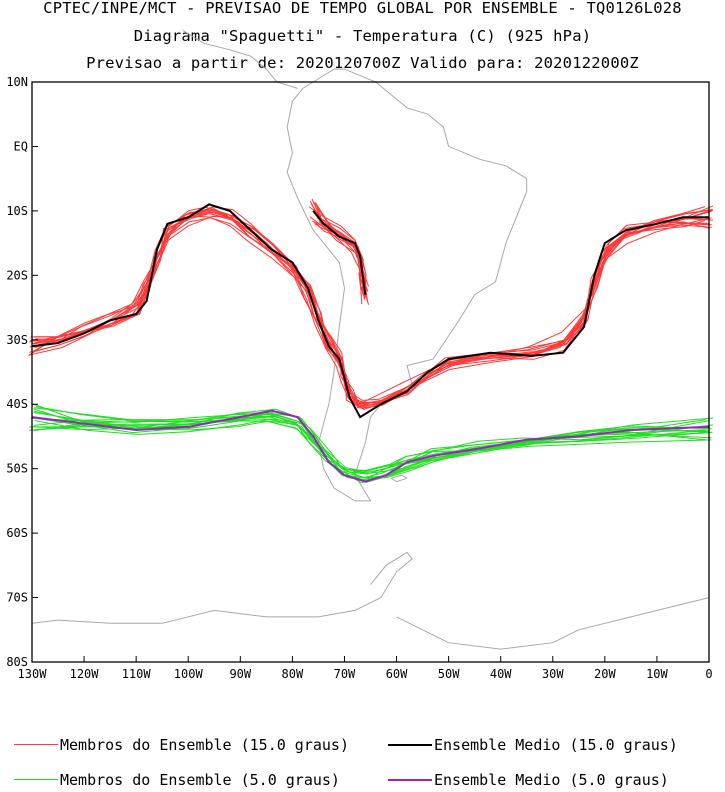 This screenshot has width=725, height=792. I want to click on legend-label-mean5: Ensemble Medio (5.0 graus), so click(551, 780).